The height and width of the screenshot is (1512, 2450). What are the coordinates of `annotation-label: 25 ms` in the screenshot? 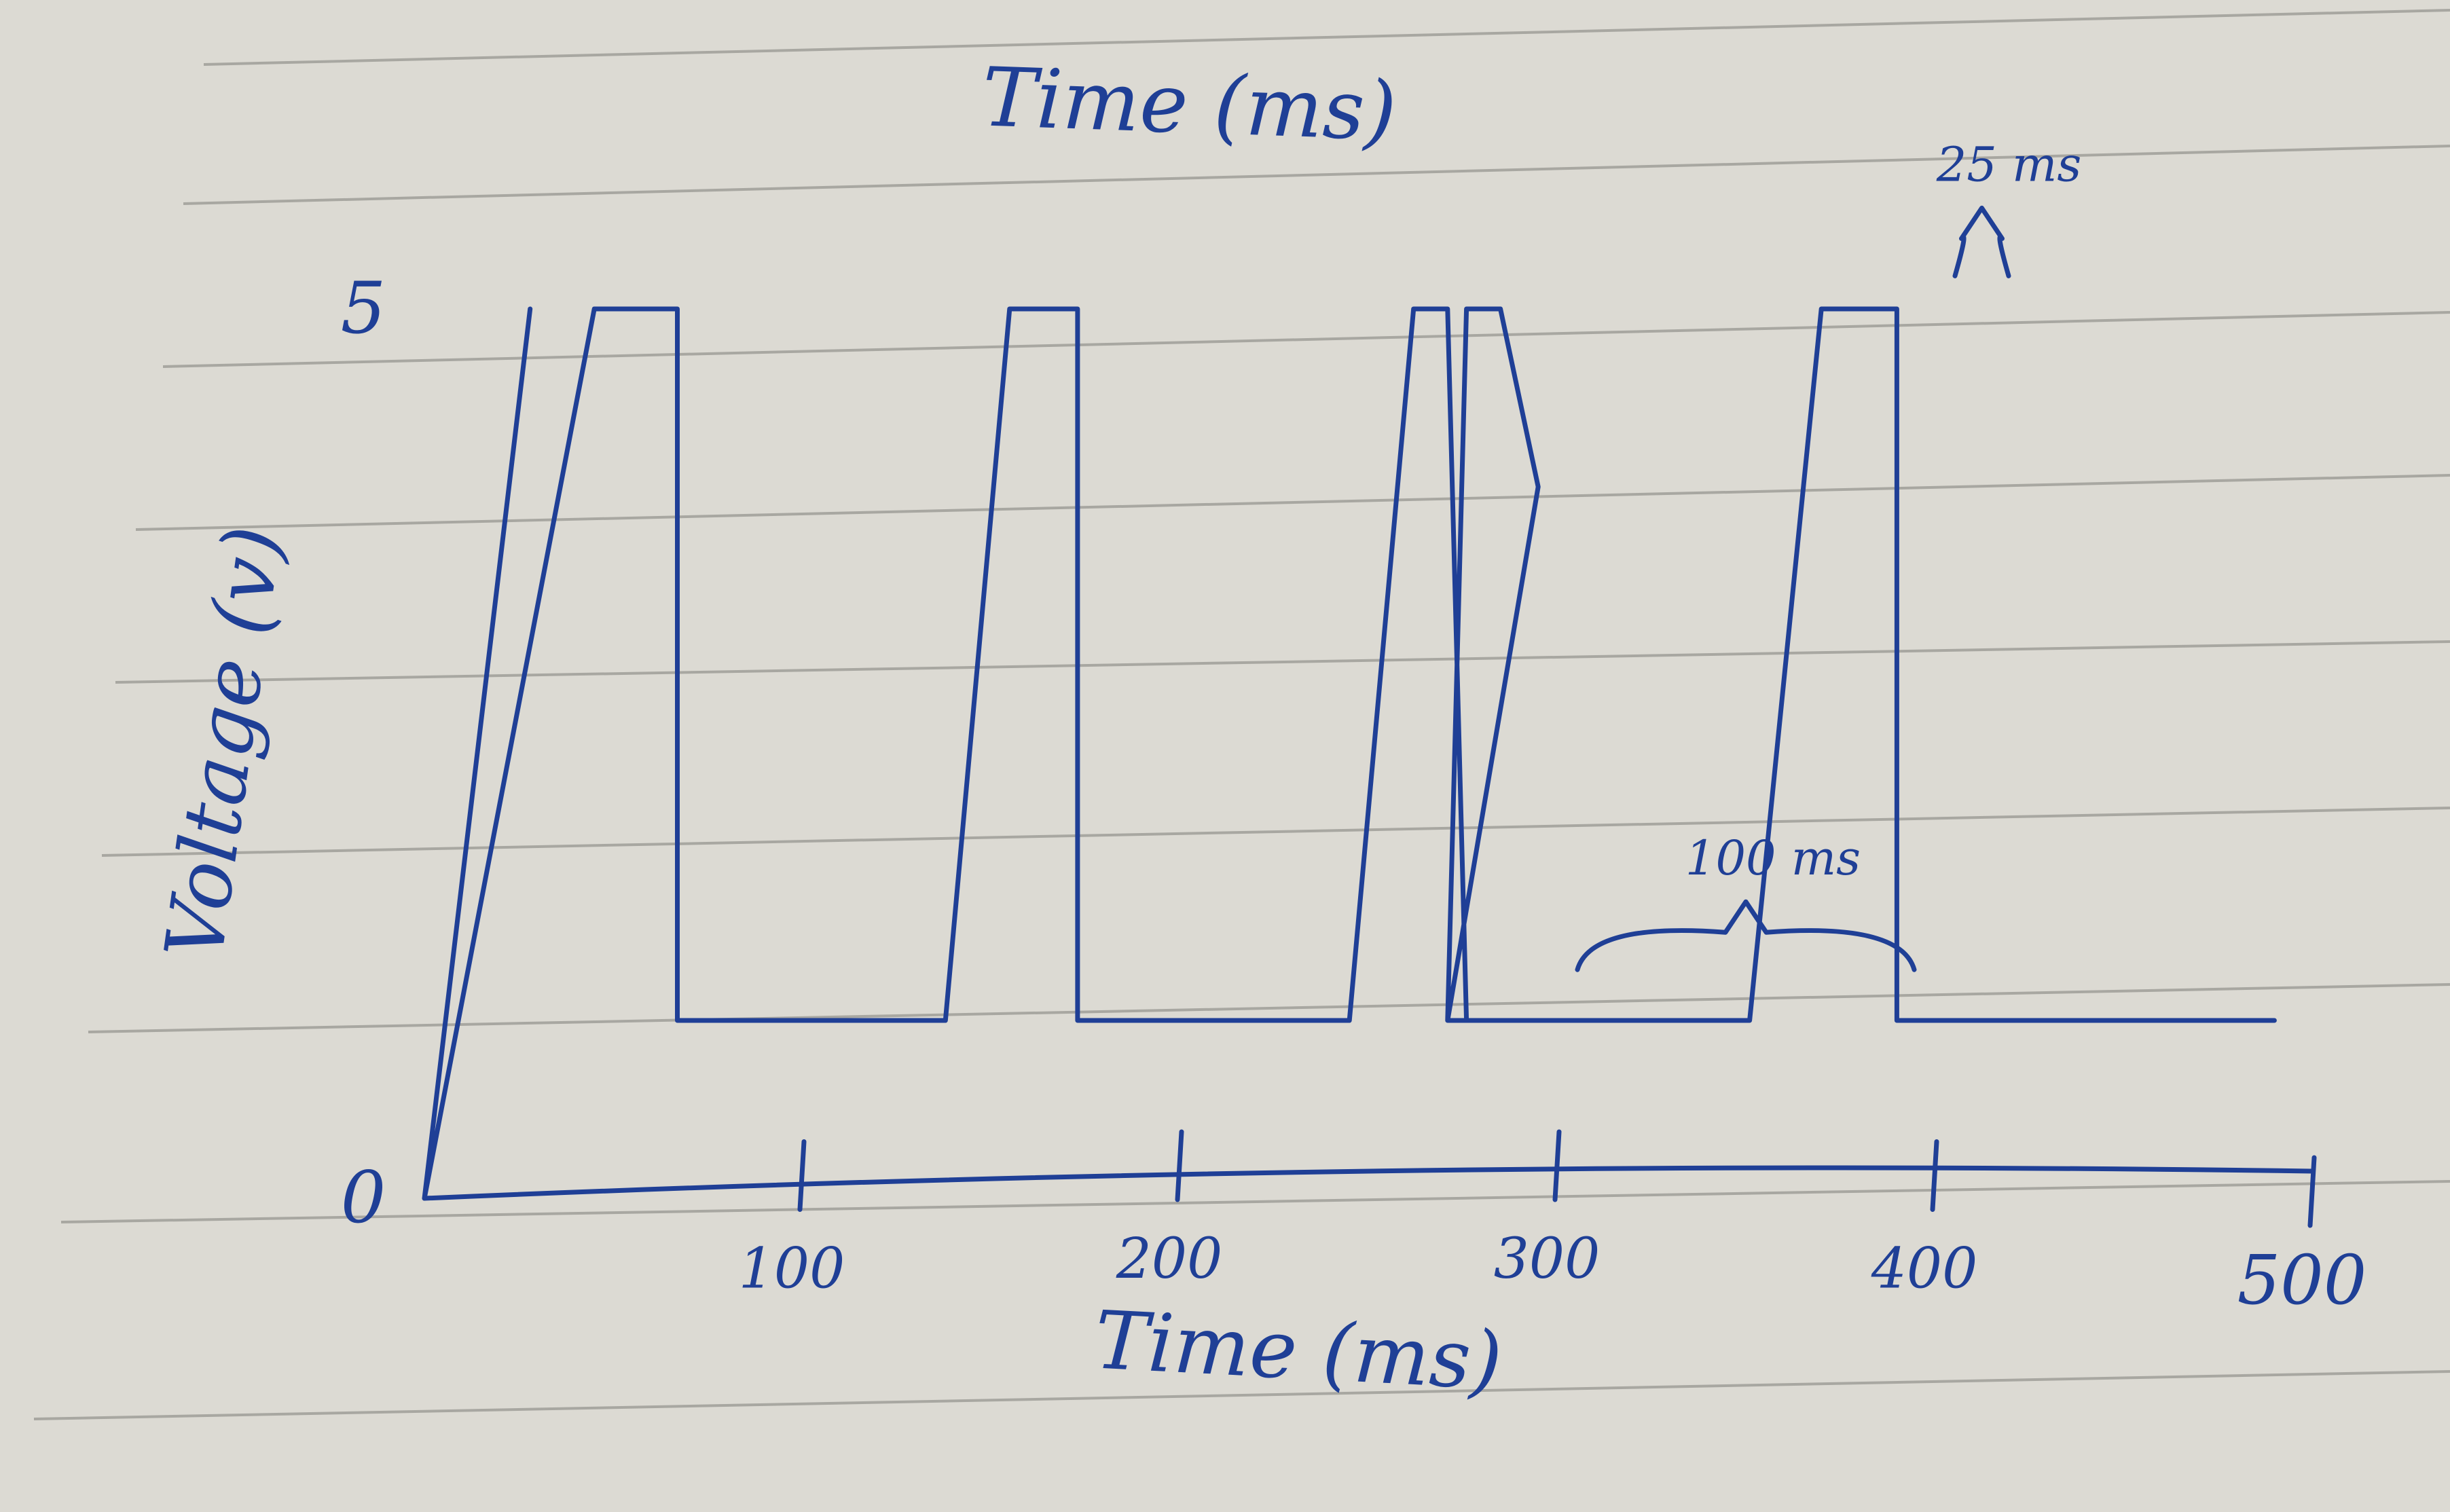 It's located at (2009, 164).